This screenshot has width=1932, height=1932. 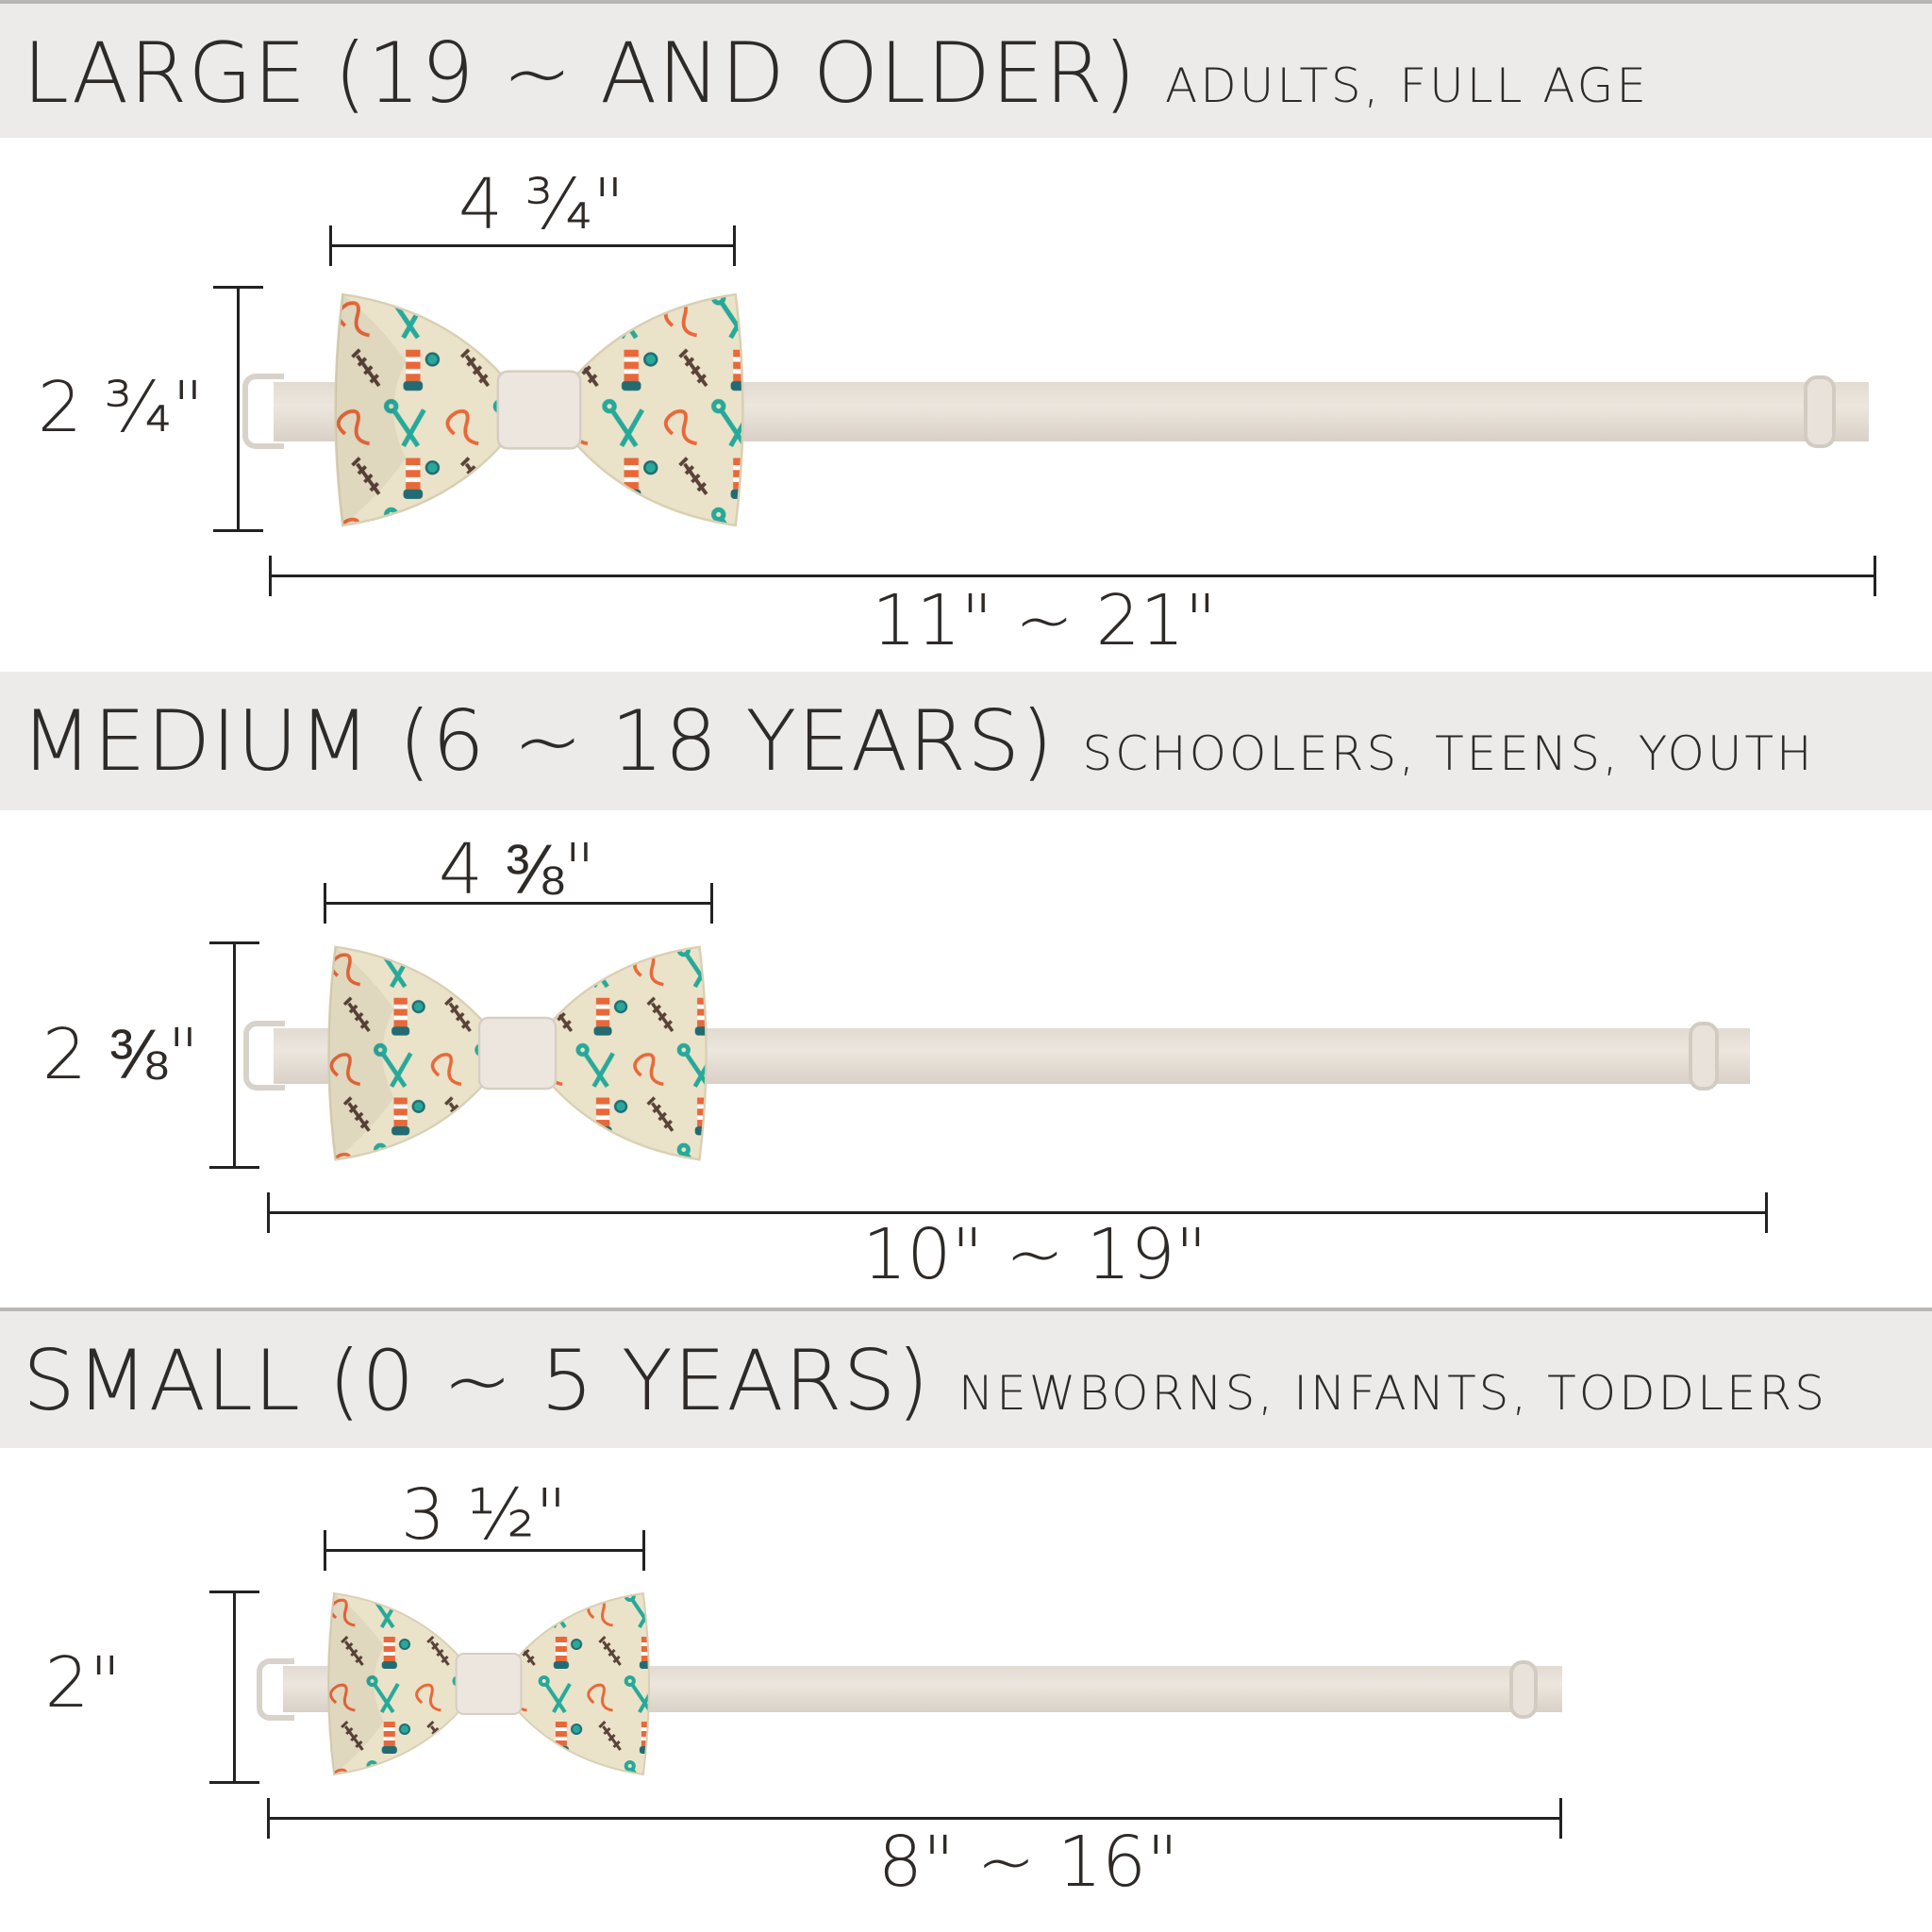 What do you see at coordinates (539, 410) in the screenshot?
I see `bow-tie-large` at bounding box center [539, 410].